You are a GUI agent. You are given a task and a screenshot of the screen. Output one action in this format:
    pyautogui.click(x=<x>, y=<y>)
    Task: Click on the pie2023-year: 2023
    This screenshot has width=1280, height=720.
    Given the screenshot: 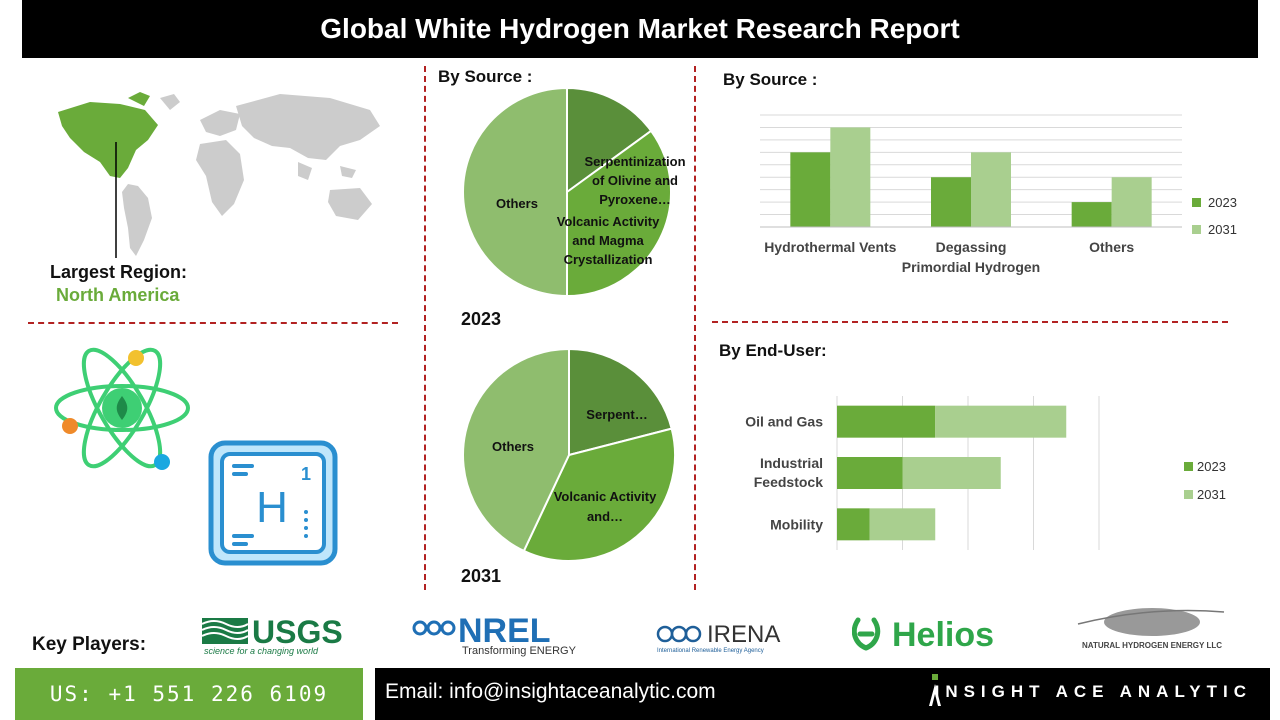 What is the action you would take?
    pyautogui.click(x=481, y=319)
    